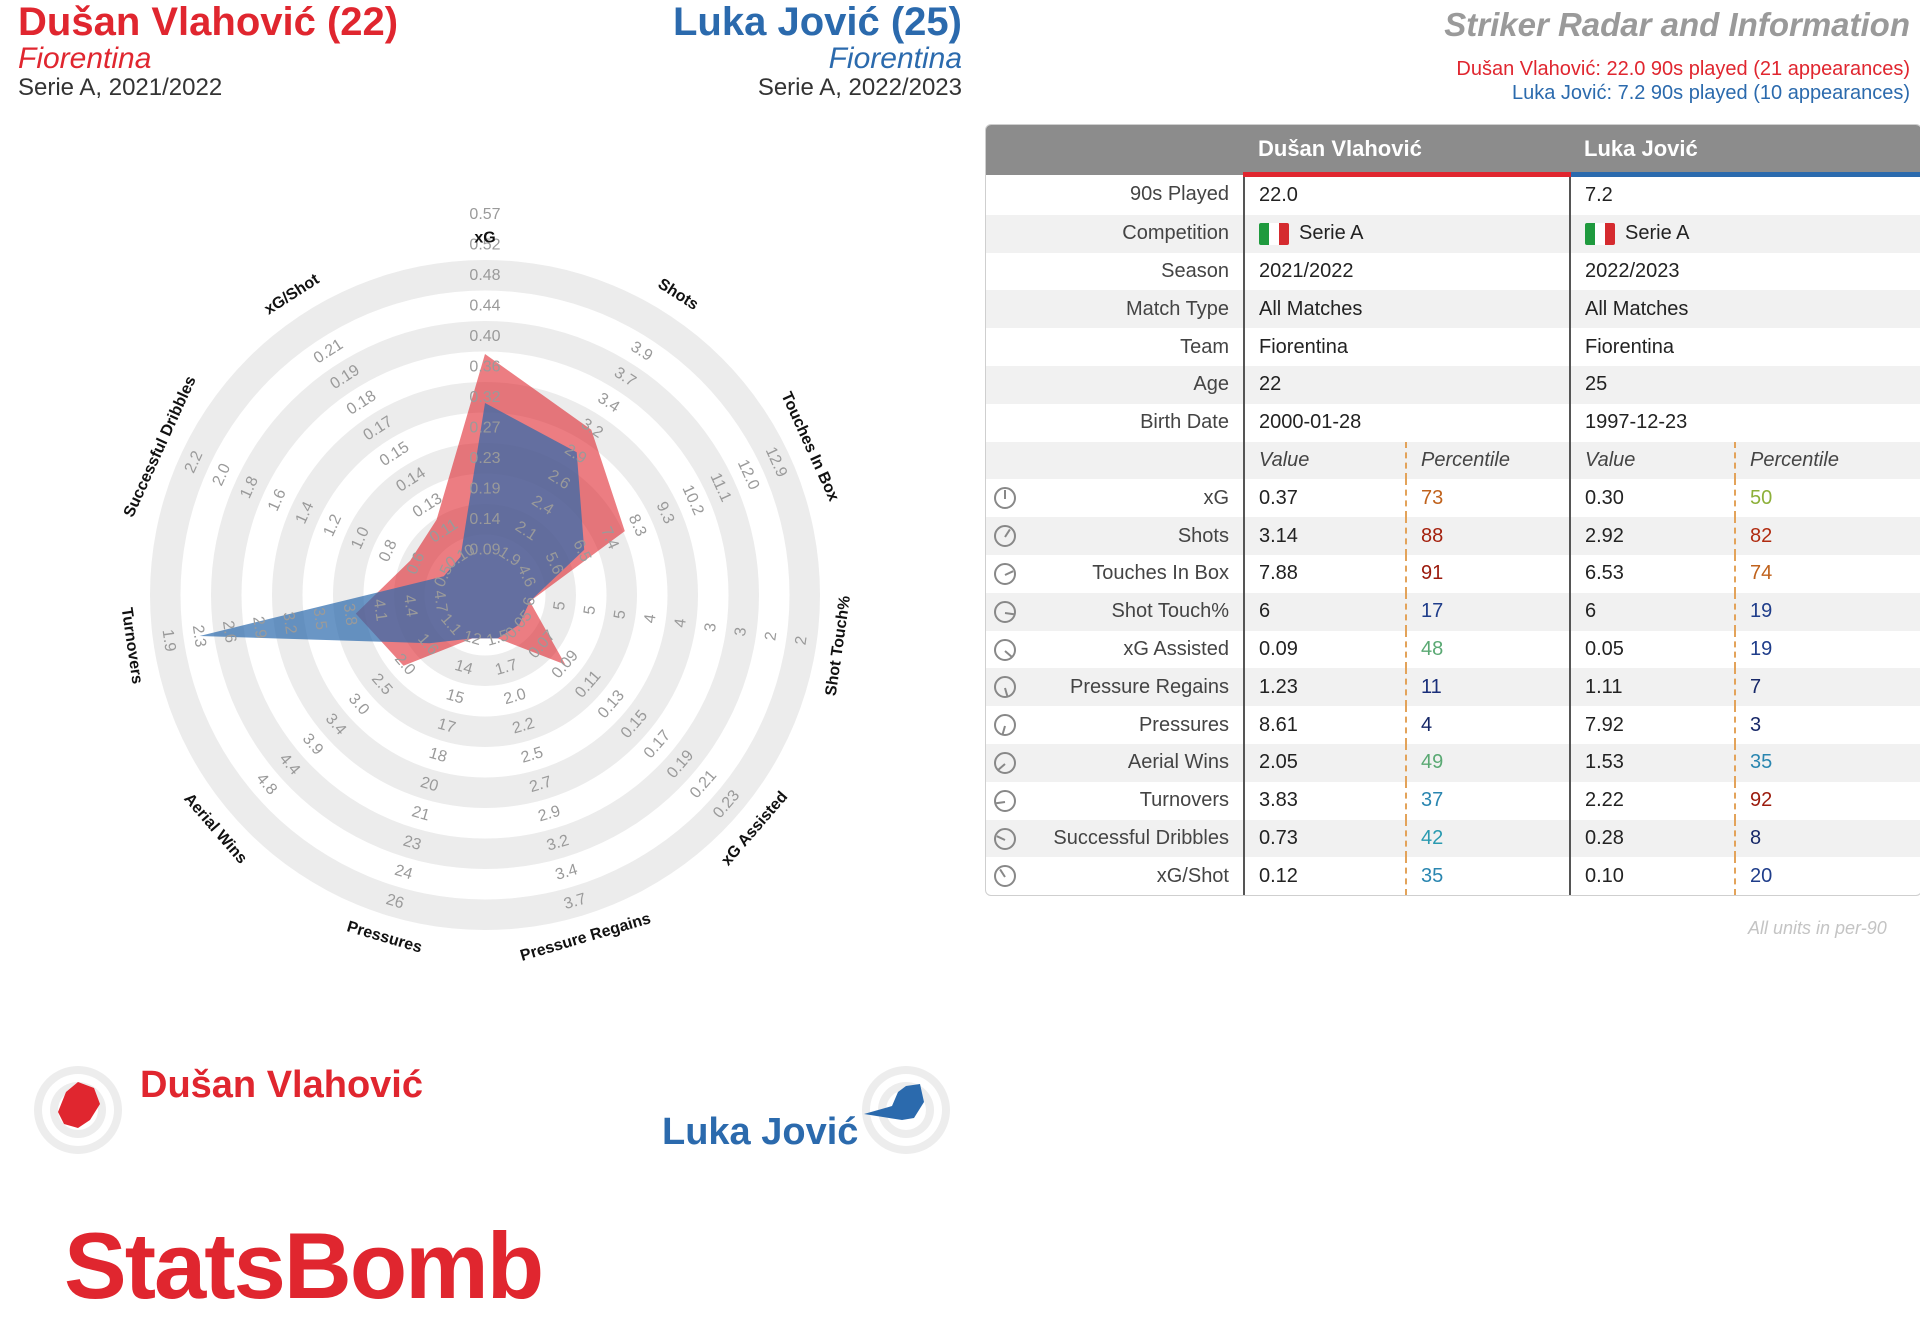 The width and height of the screenshot is (1920, 1342). I want to click on player2-value: 6, so click(1652, 611).